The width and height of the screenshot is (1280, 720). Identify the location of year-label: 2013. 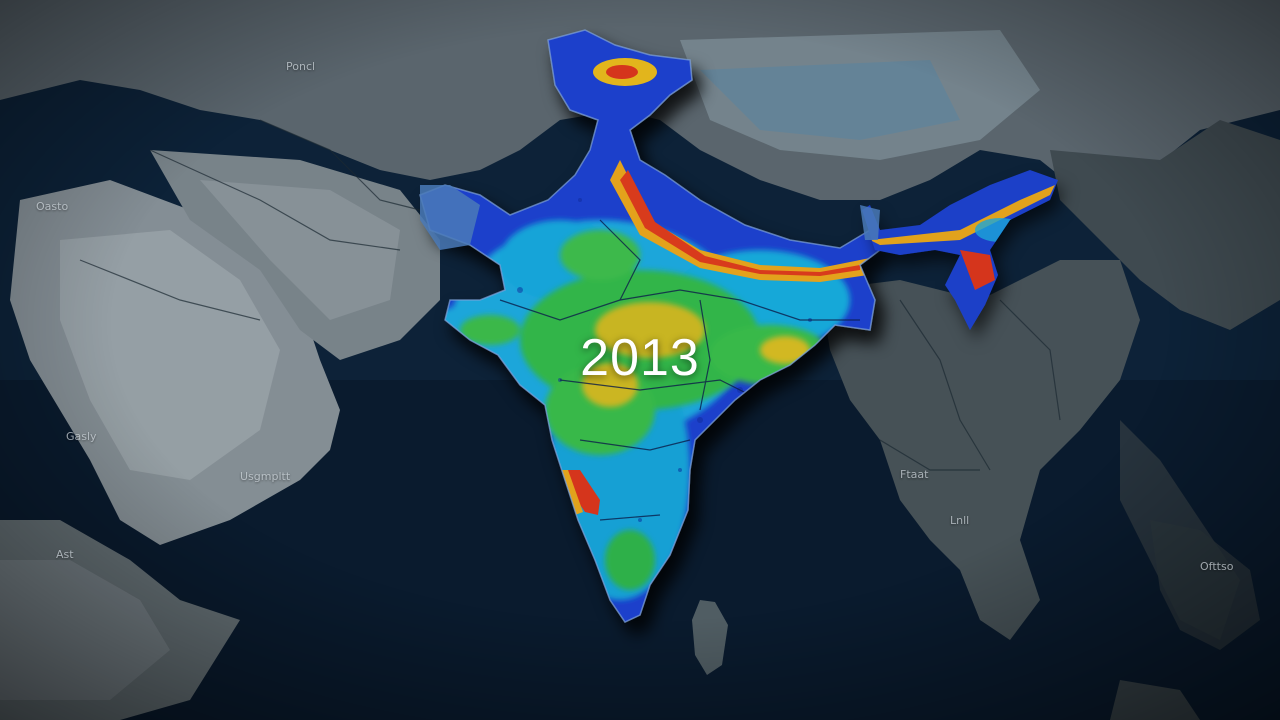
(640, 358).